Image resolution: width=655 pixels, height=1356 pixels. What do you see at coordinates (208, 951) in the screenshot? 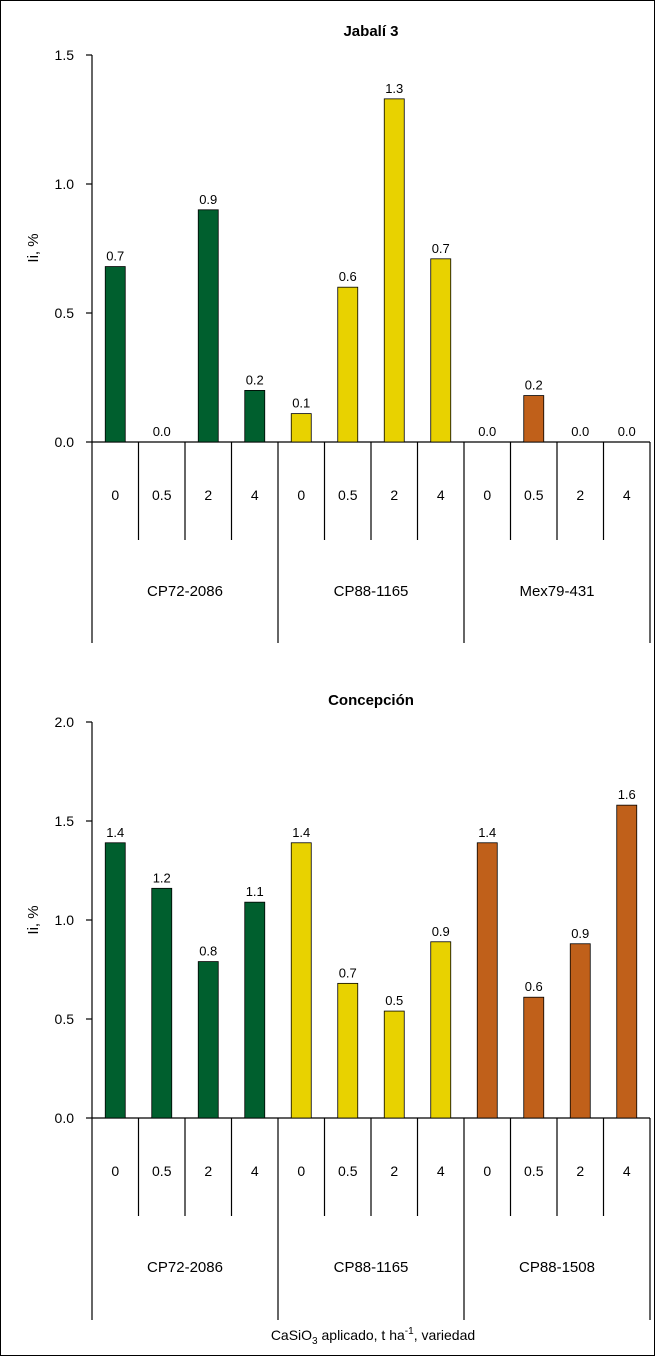
I see `data-label: 0.8` at bounding box center [208, 951].